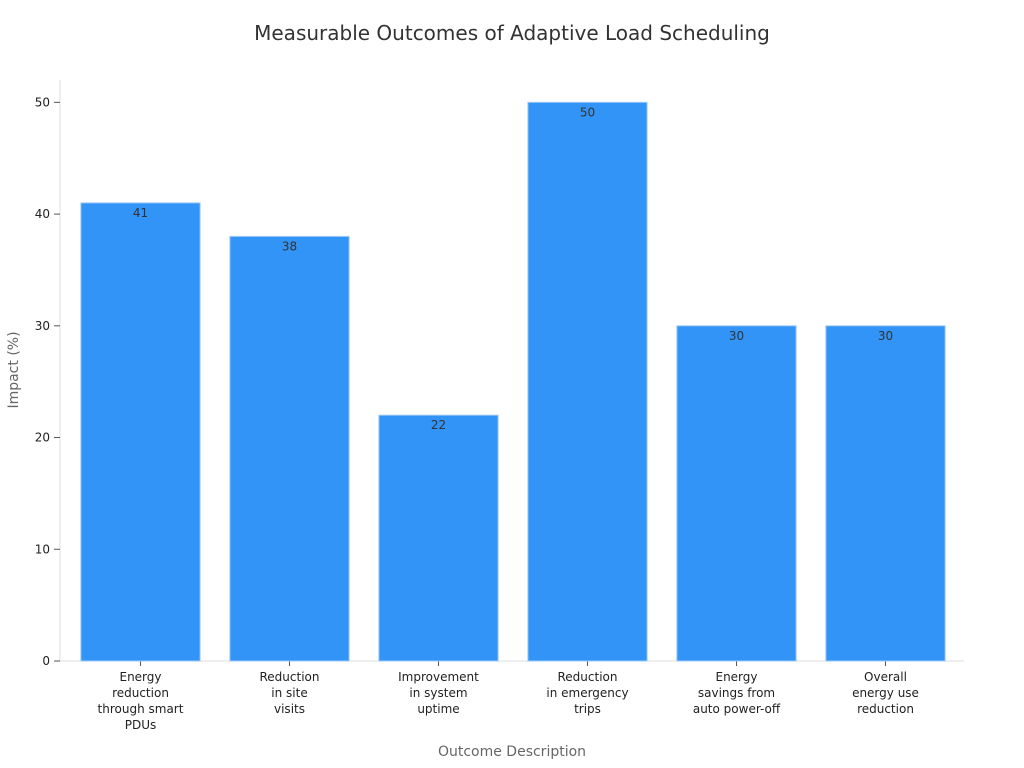 The width and height of the screenshot is (1024, 768). Describe the element at coordinates (885, 677) in the screenshot. I see `x-tick-label-line: Overall` at that location.